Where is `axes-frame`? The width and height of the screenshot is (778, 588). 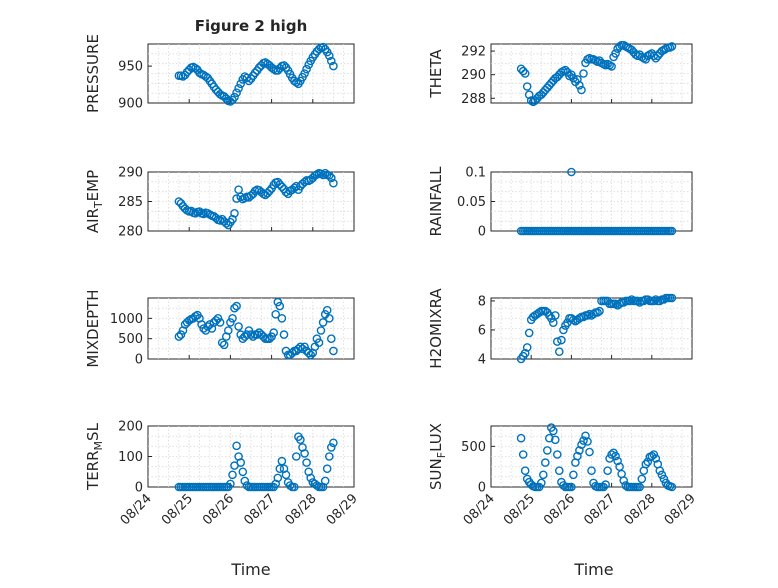
axes-frame is located at coordinates (591, 328).